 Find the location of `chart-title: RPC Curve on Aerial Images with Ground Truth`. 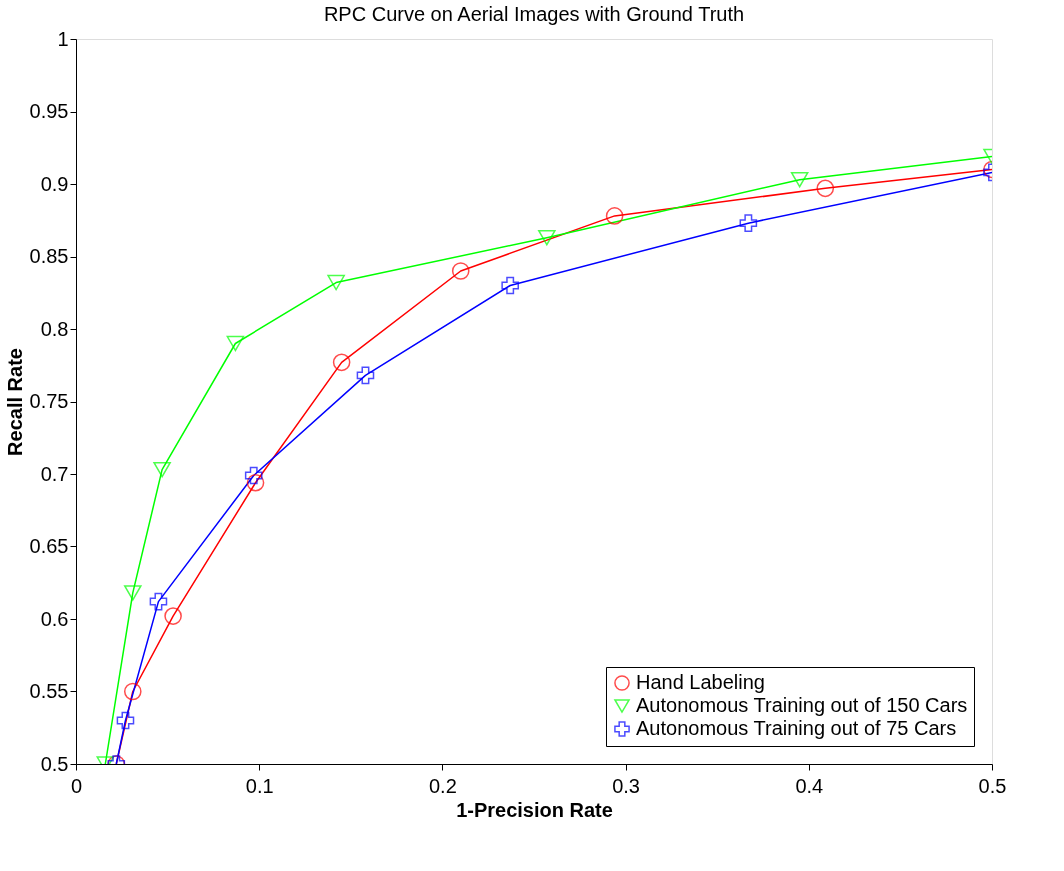

chart-title: RPC Curve on Aerial Images with Ground Truth is located at coordinates (534, 14).